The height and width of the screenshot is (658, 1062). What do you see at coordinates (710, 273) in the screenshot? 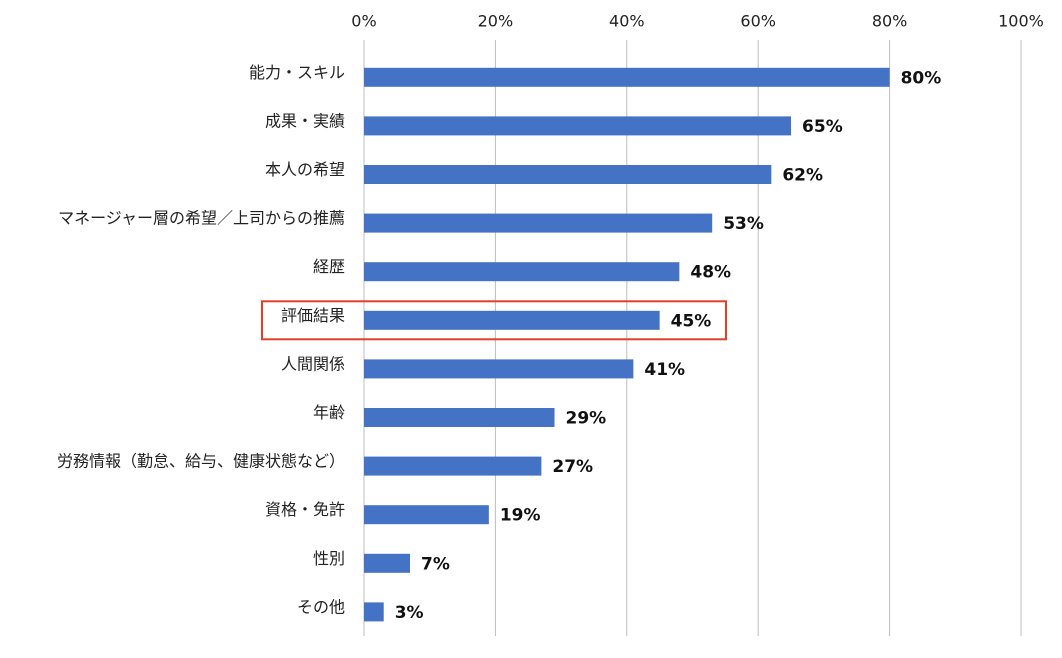
I see `value-label: 48%` at bounding box center [710, 273].